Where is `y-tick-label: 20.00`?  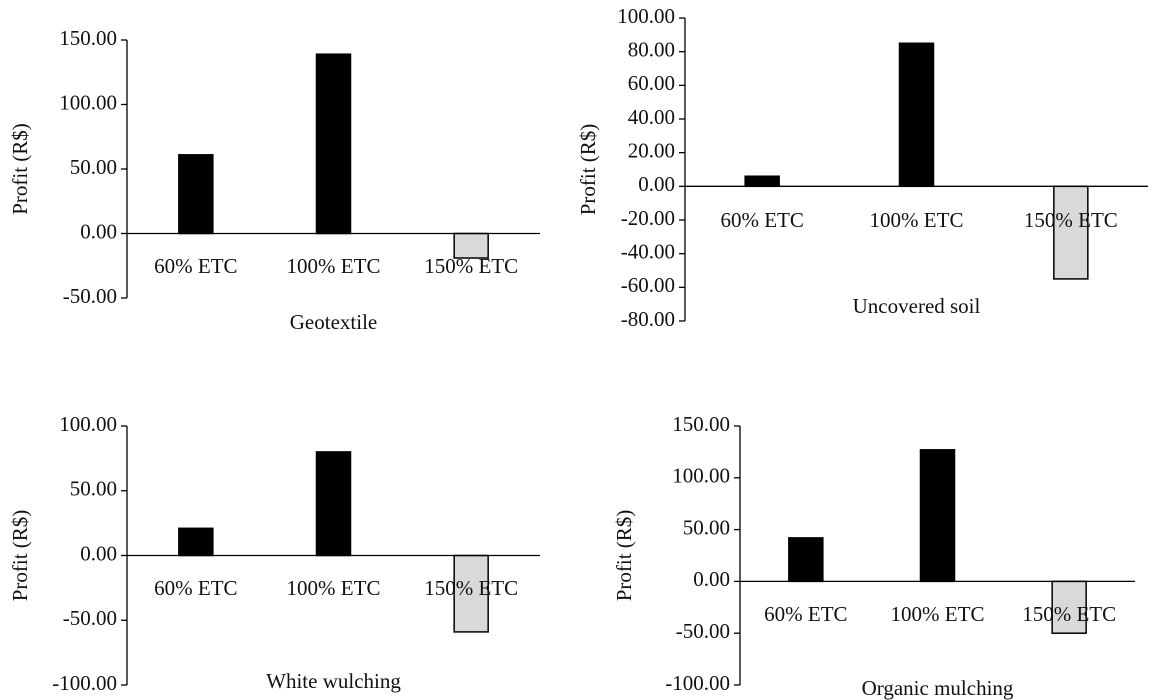
y-tick-label: 20.00 is located at coordinates (651, 150).